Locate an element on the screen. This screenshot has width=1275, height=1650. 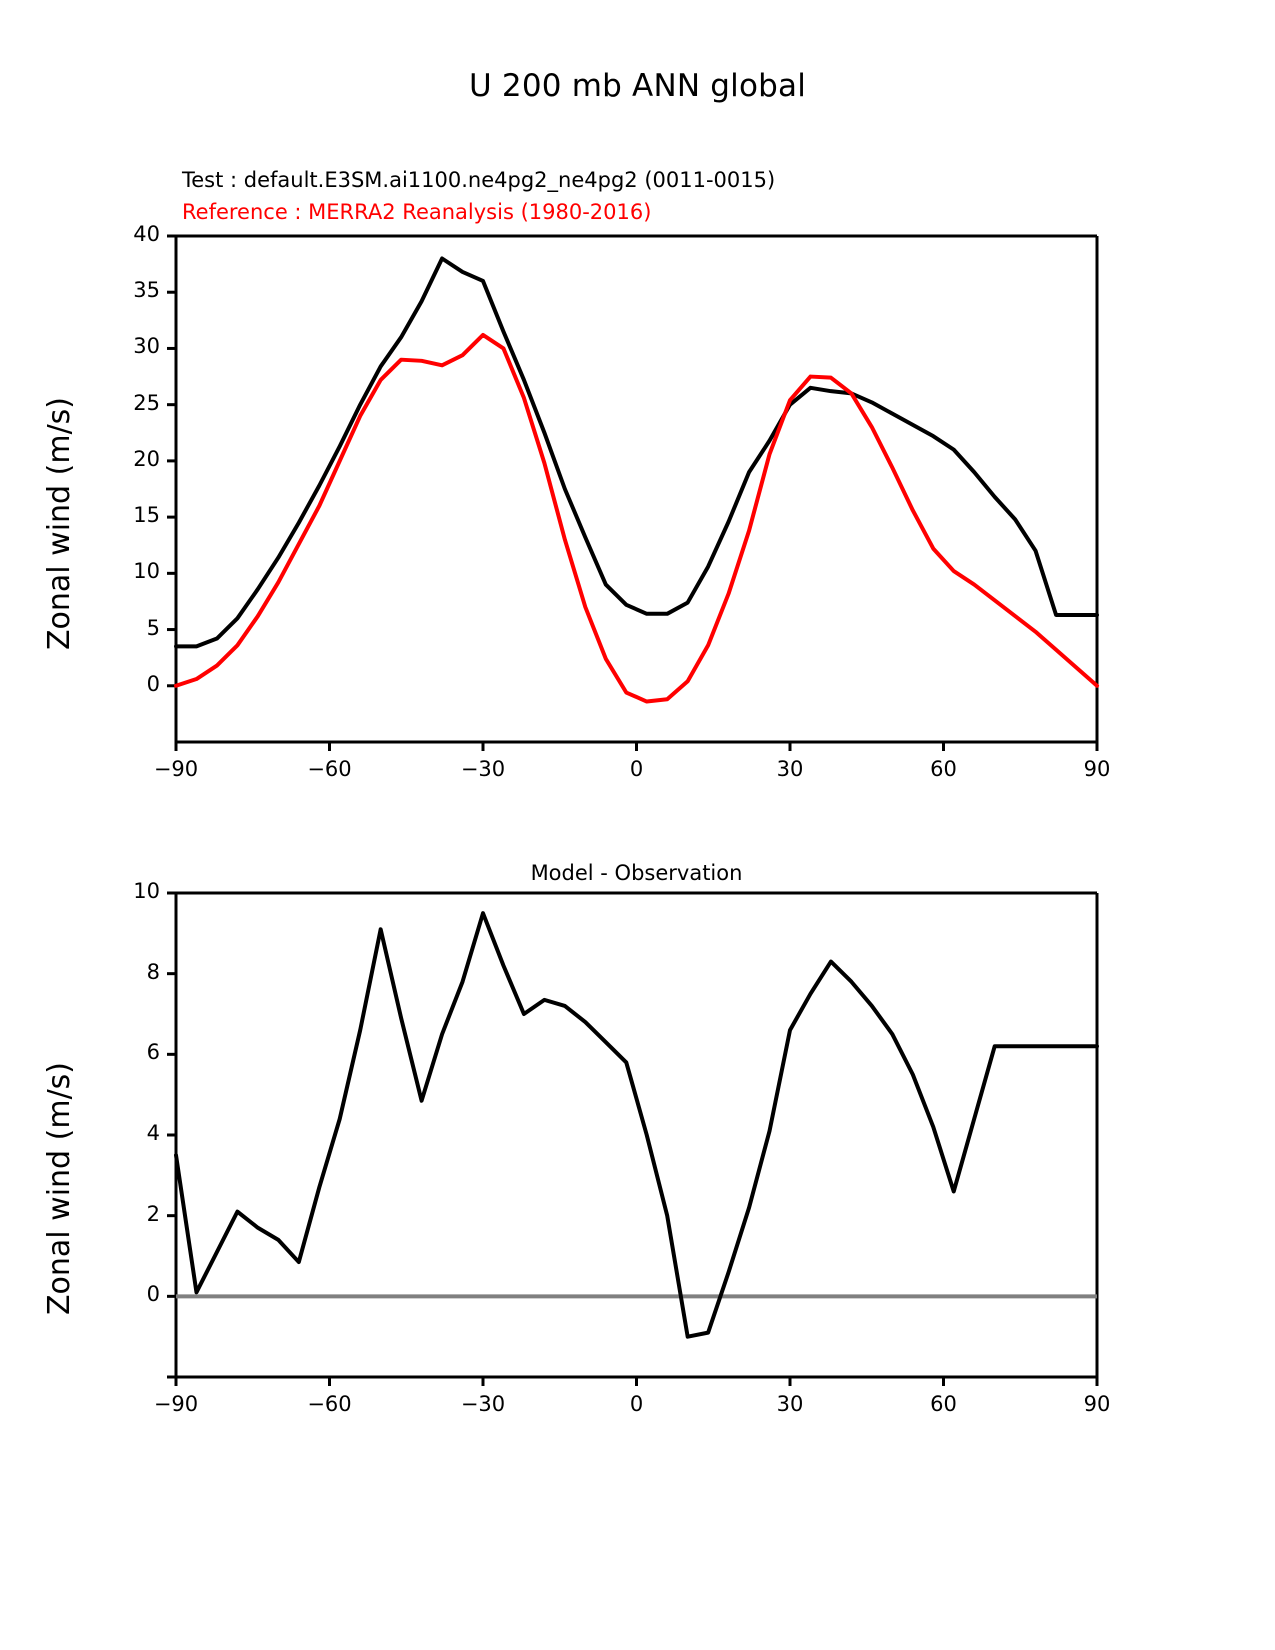
ytick-label: 2 is located at coordinates (153, 1213).